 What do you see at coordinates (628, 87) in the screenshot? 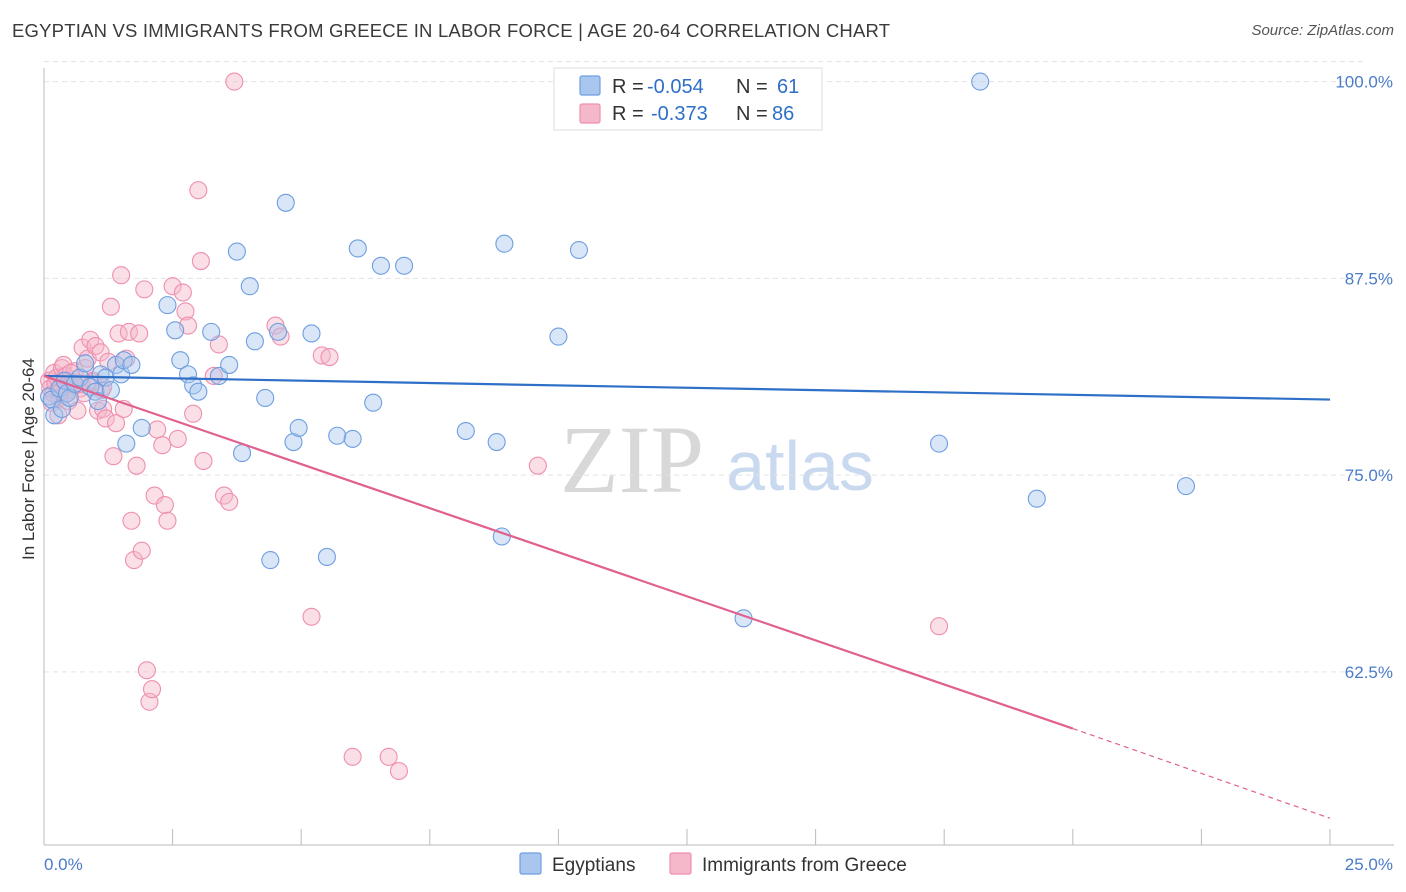
I see `legend-r-label-1: R =` at bounding box center [628, 87].